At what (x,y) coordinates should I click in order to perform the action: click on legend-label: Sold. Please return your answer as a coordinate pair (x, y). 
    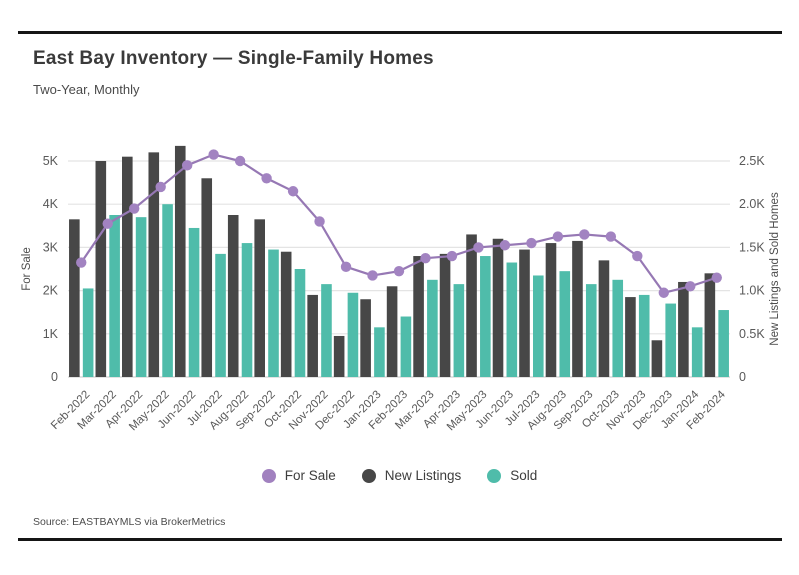
    Looking at the image, I should click on (524, 475).